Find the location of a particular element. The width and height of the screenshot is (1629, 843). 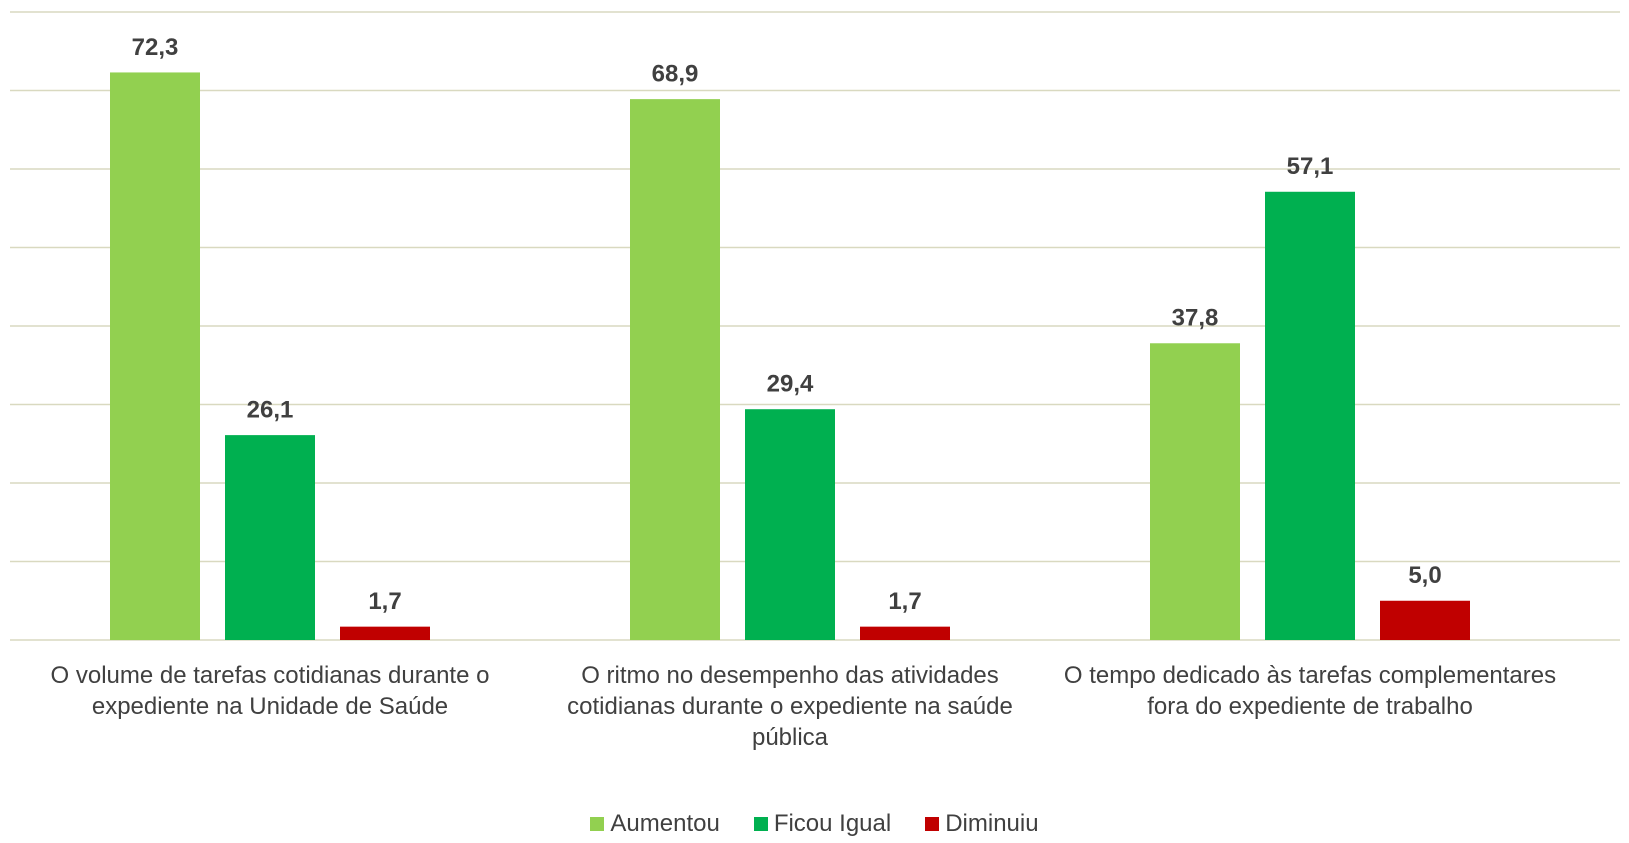

data-label: 57,1 is located at coordinates (1310, 166).